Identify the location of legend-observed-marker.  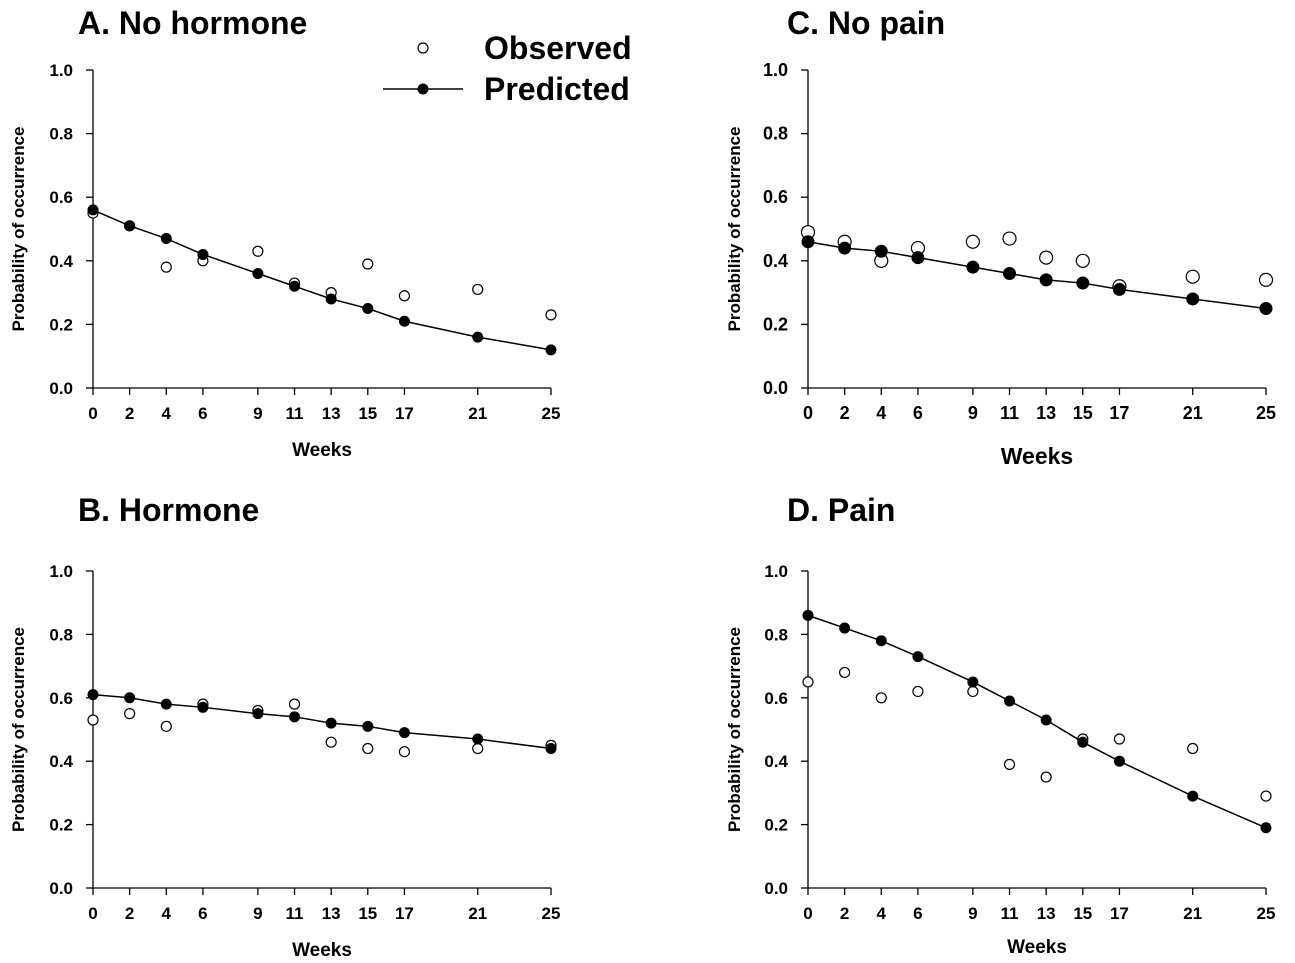
(423, 48).